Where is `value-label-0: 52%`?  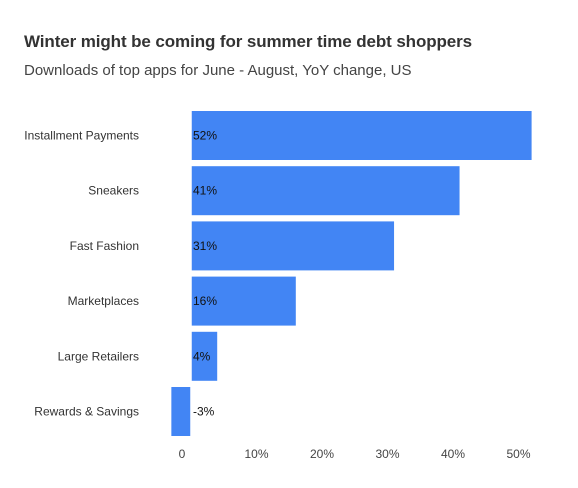 value-label-0: 52% is located at coordinates (205, 136).